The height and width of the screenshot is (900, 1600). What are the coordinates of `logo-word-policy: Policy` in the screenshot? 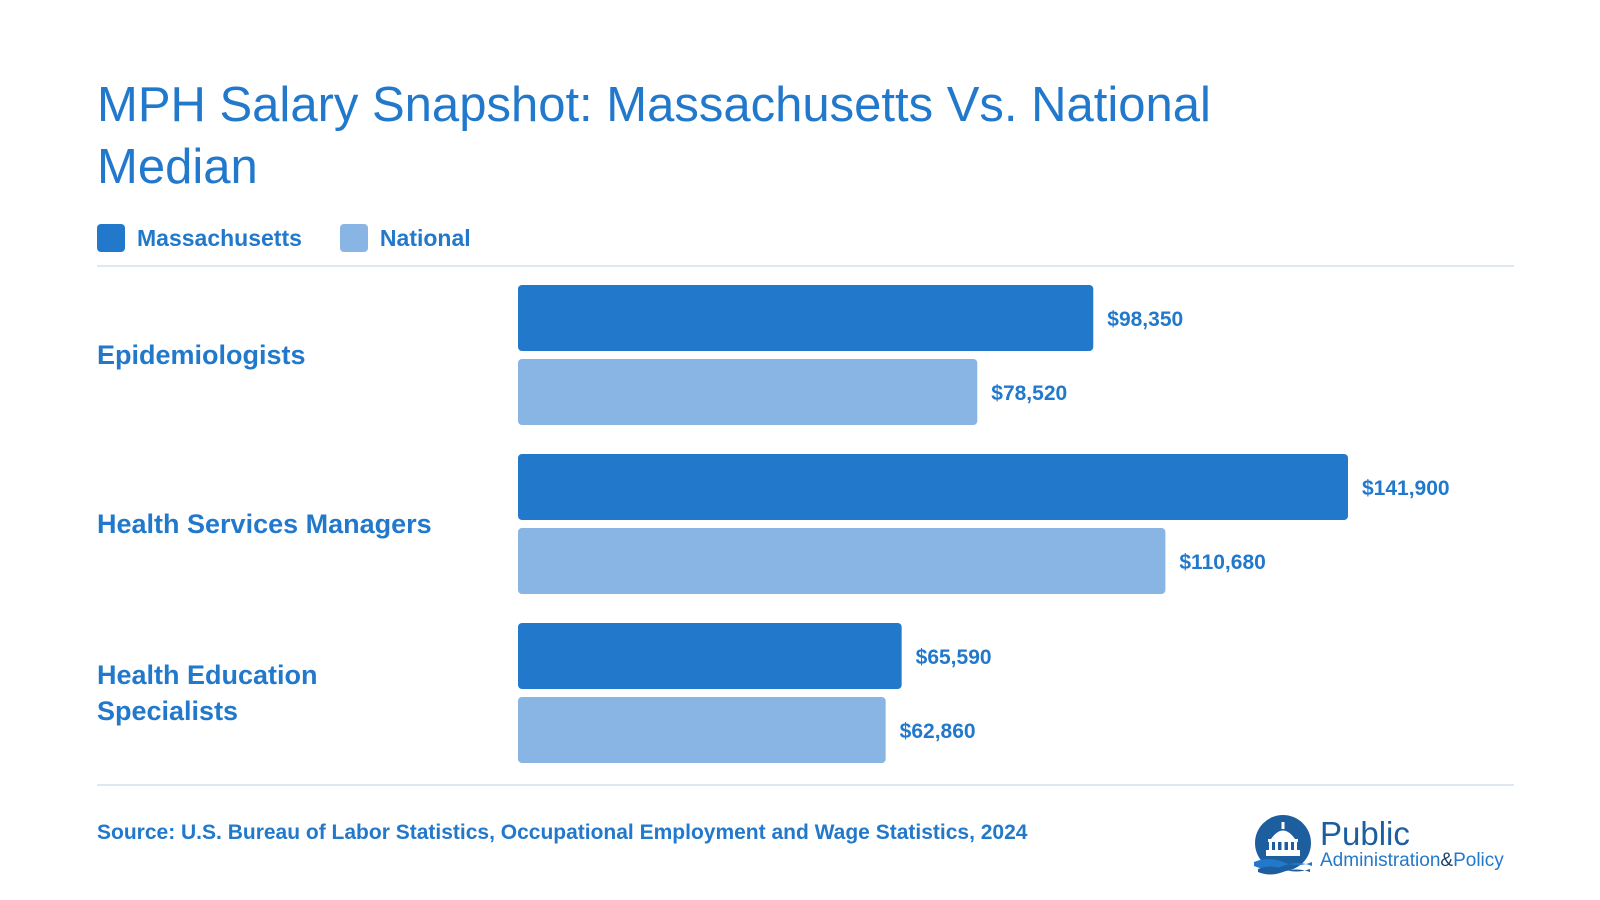 It's located at (1478, 860).